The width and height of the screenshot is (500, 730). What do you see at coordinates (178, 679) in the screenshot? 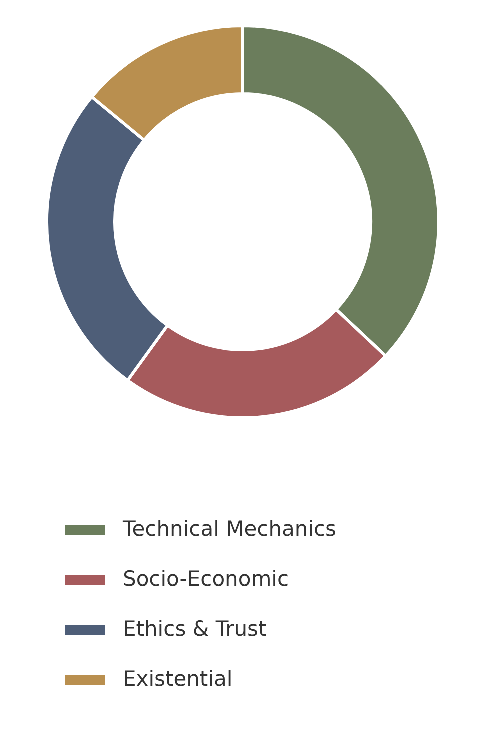
I see `legend-label: Existential` at bounding box center [178, 679].